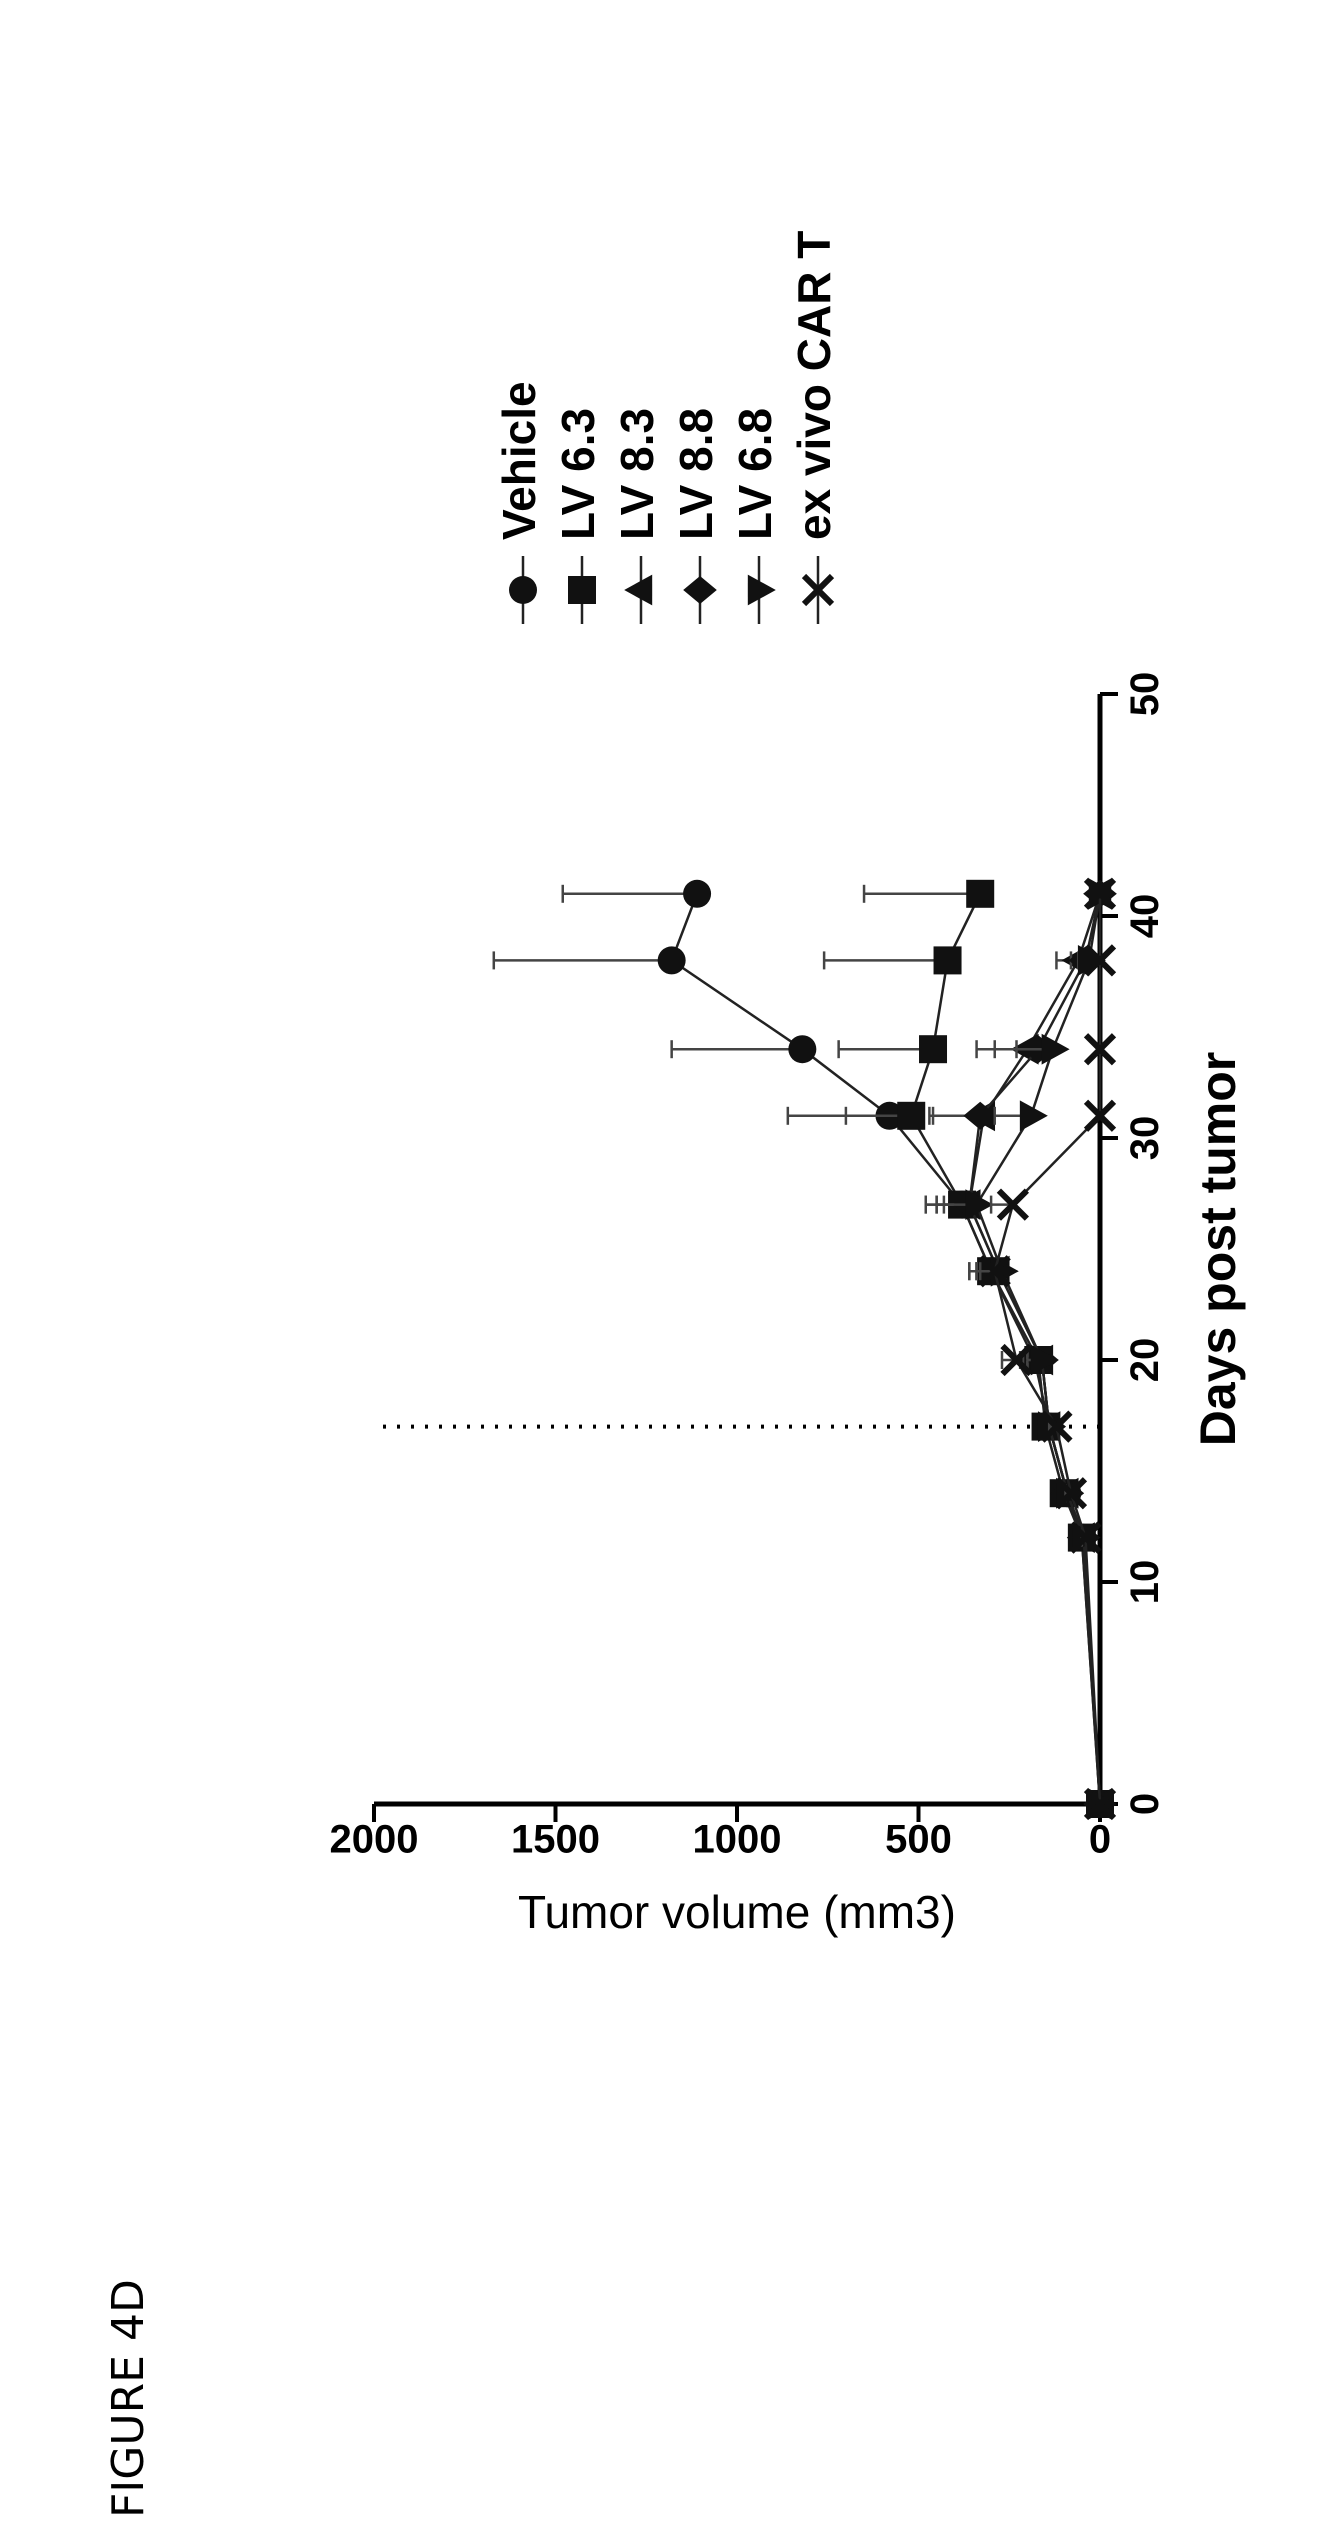 This screenshot has height=2541, width=1331. What do you see at coordinates (1145, 1138) in the screenshot?
I see `x-tick-label: 30` at bounding box center [1145, 1138].